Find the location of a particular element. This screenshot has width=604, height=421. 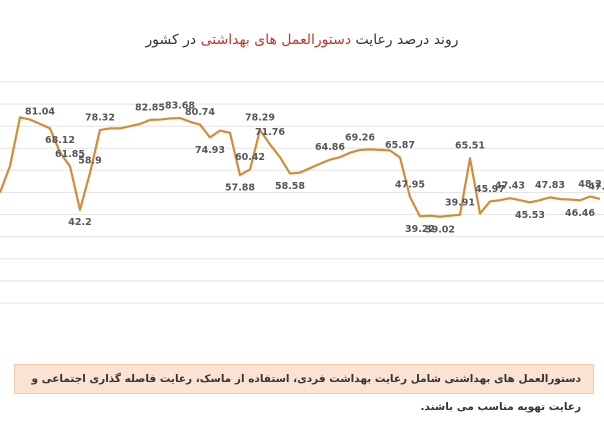

data-label: 45.53 is located at coordinates (530, 215).